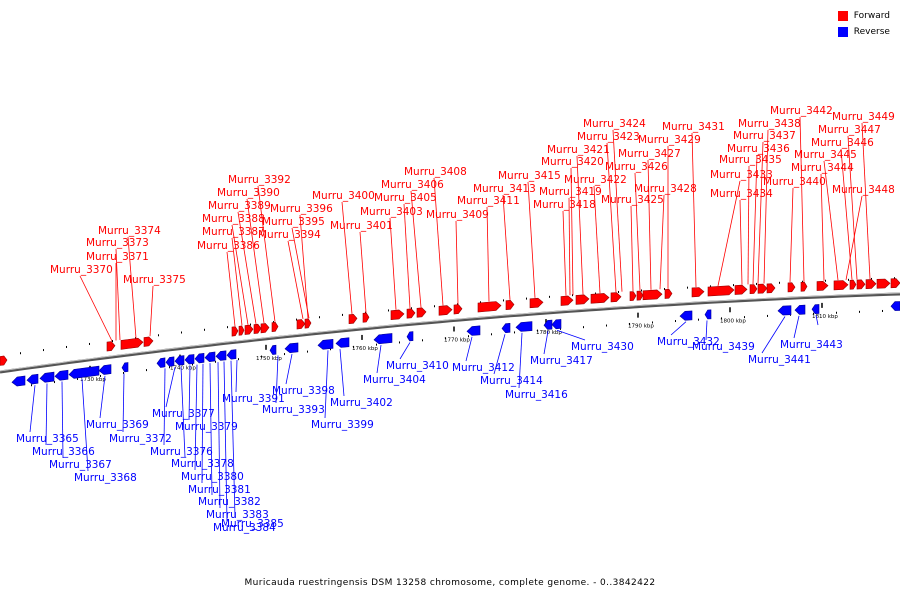 This screenshot has width=900, height=600. Describe the element at coordinates (825, 155) in the screenshot. I see `forward-gene-label: Murru_3445` at that location.